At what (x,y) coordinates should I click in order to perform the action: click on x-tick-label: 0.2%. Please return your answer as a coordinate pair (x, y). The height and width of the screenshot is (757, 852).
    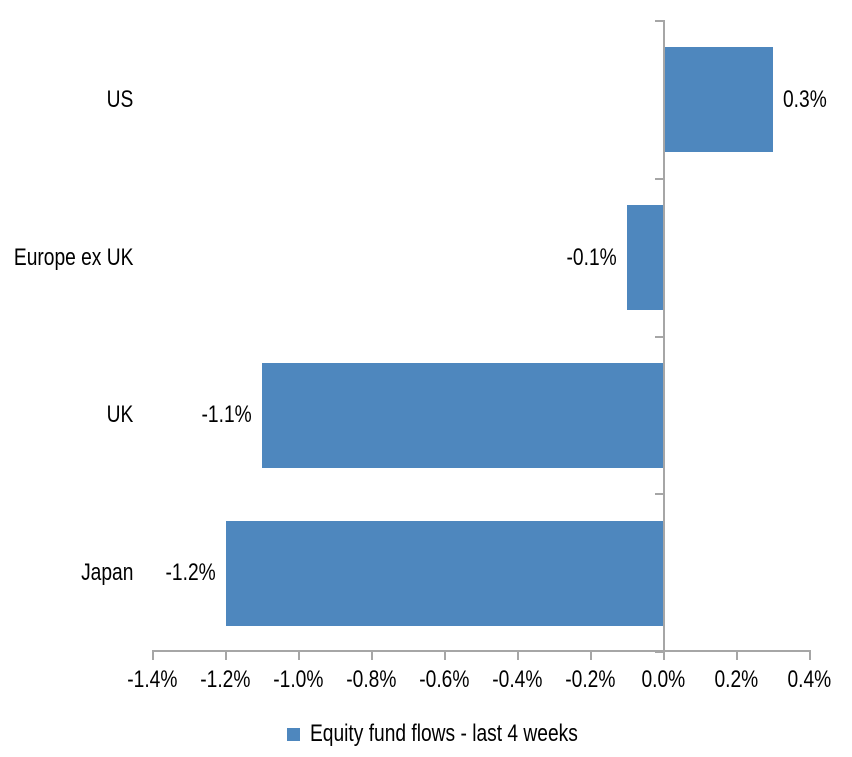
    Looking at the image, I should click on (736, 679).